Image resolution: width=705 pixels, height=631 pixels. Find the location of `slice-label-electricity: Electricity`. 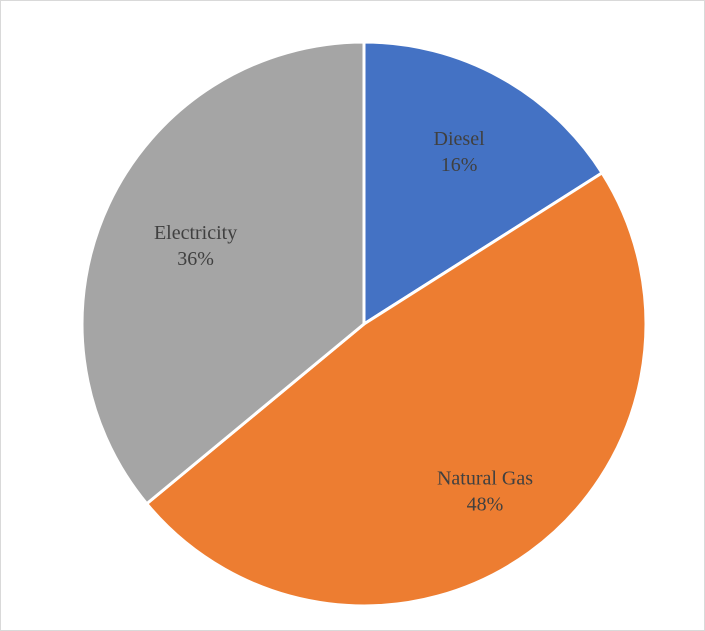

slice-label-electricity: Electricity is located at coordinates (195, 233).